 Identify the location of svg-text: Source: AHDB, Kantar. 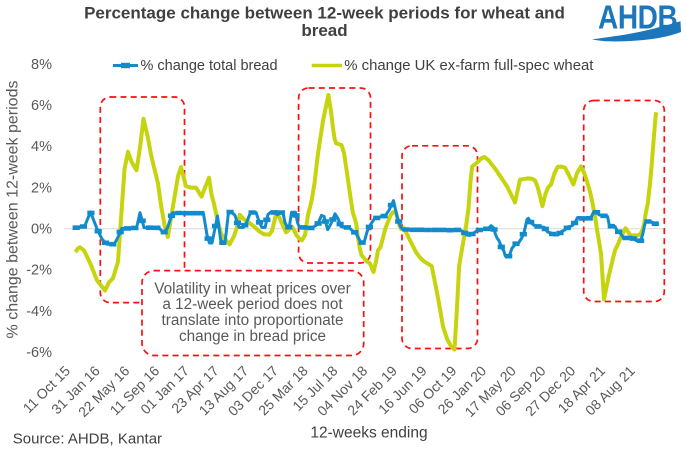
(87, 439).